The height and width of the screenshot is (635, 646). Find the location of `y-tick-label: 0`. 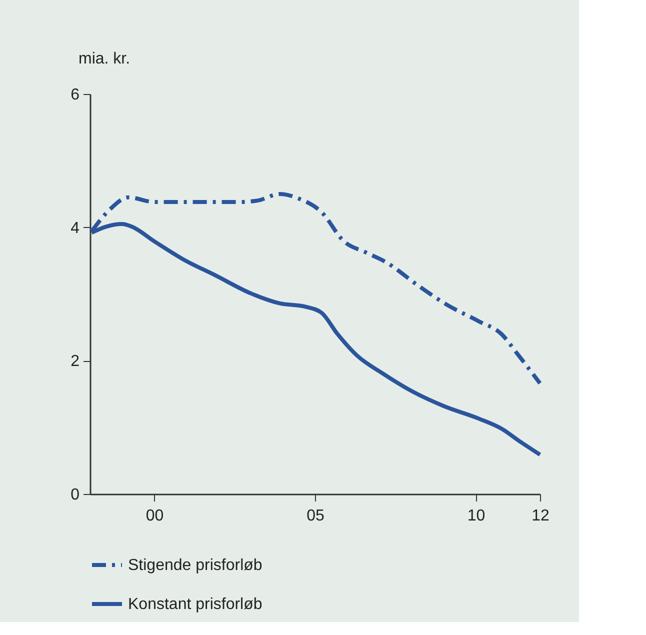

y-tick-label: 0 is located at coordinates (75, 495).